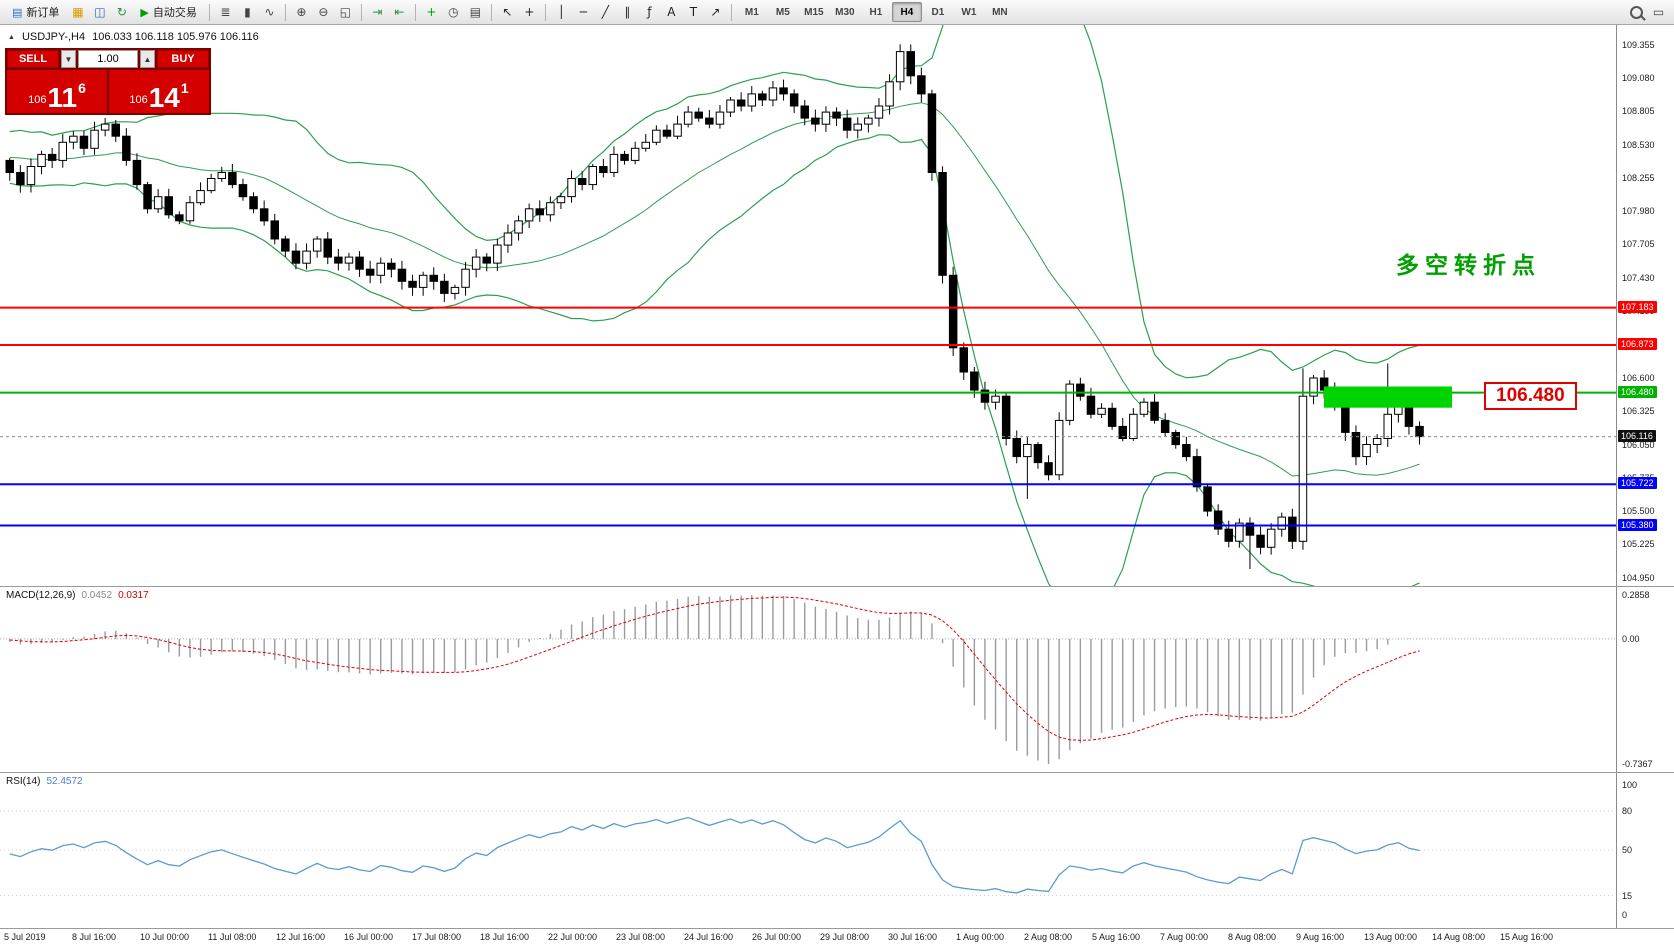 The image size is (1674, 947). Describe the element at coordinates (814, 12) in the screenshot. I see `timeframe-m15-button: M15` at that location.